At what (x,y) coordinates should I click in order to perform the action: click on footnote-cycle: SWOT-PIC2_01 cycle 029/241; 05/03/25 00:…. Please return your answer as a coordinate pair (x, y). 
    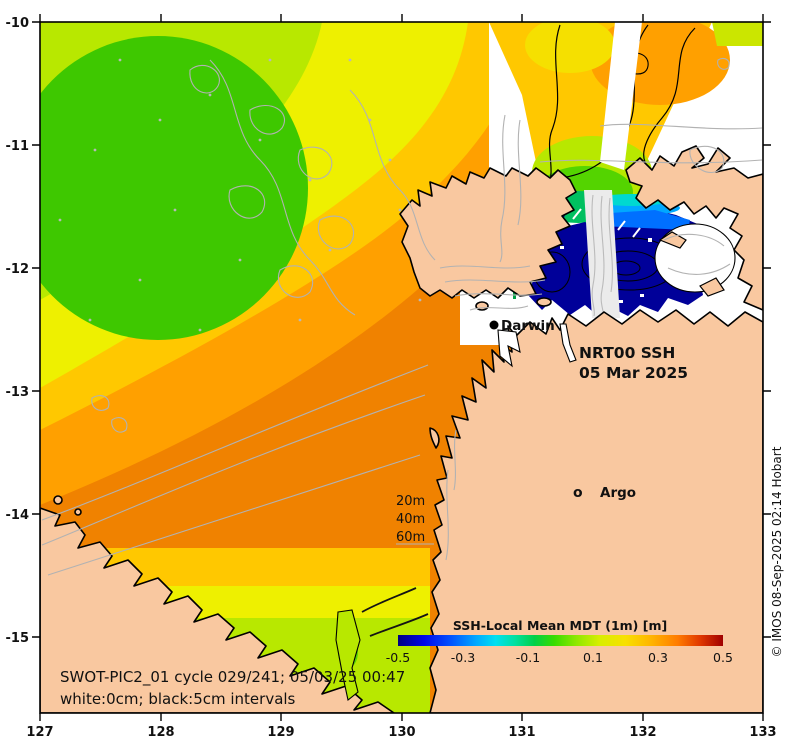
    Looking at the image, I should click on (232, 677).